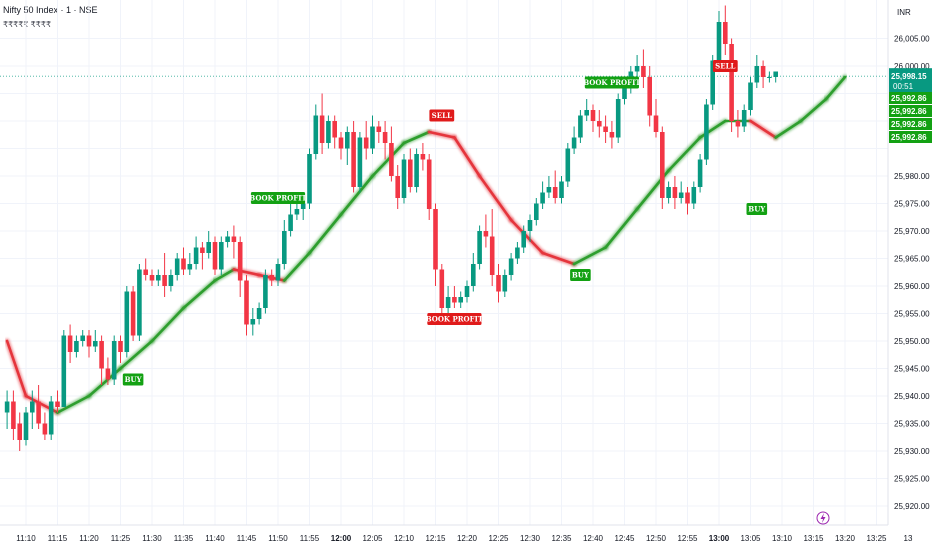  What do you see at coordinates (467, 538) in the screenshot?
I see `x-tick-label: 12:20` at bounding box center [467, 538].